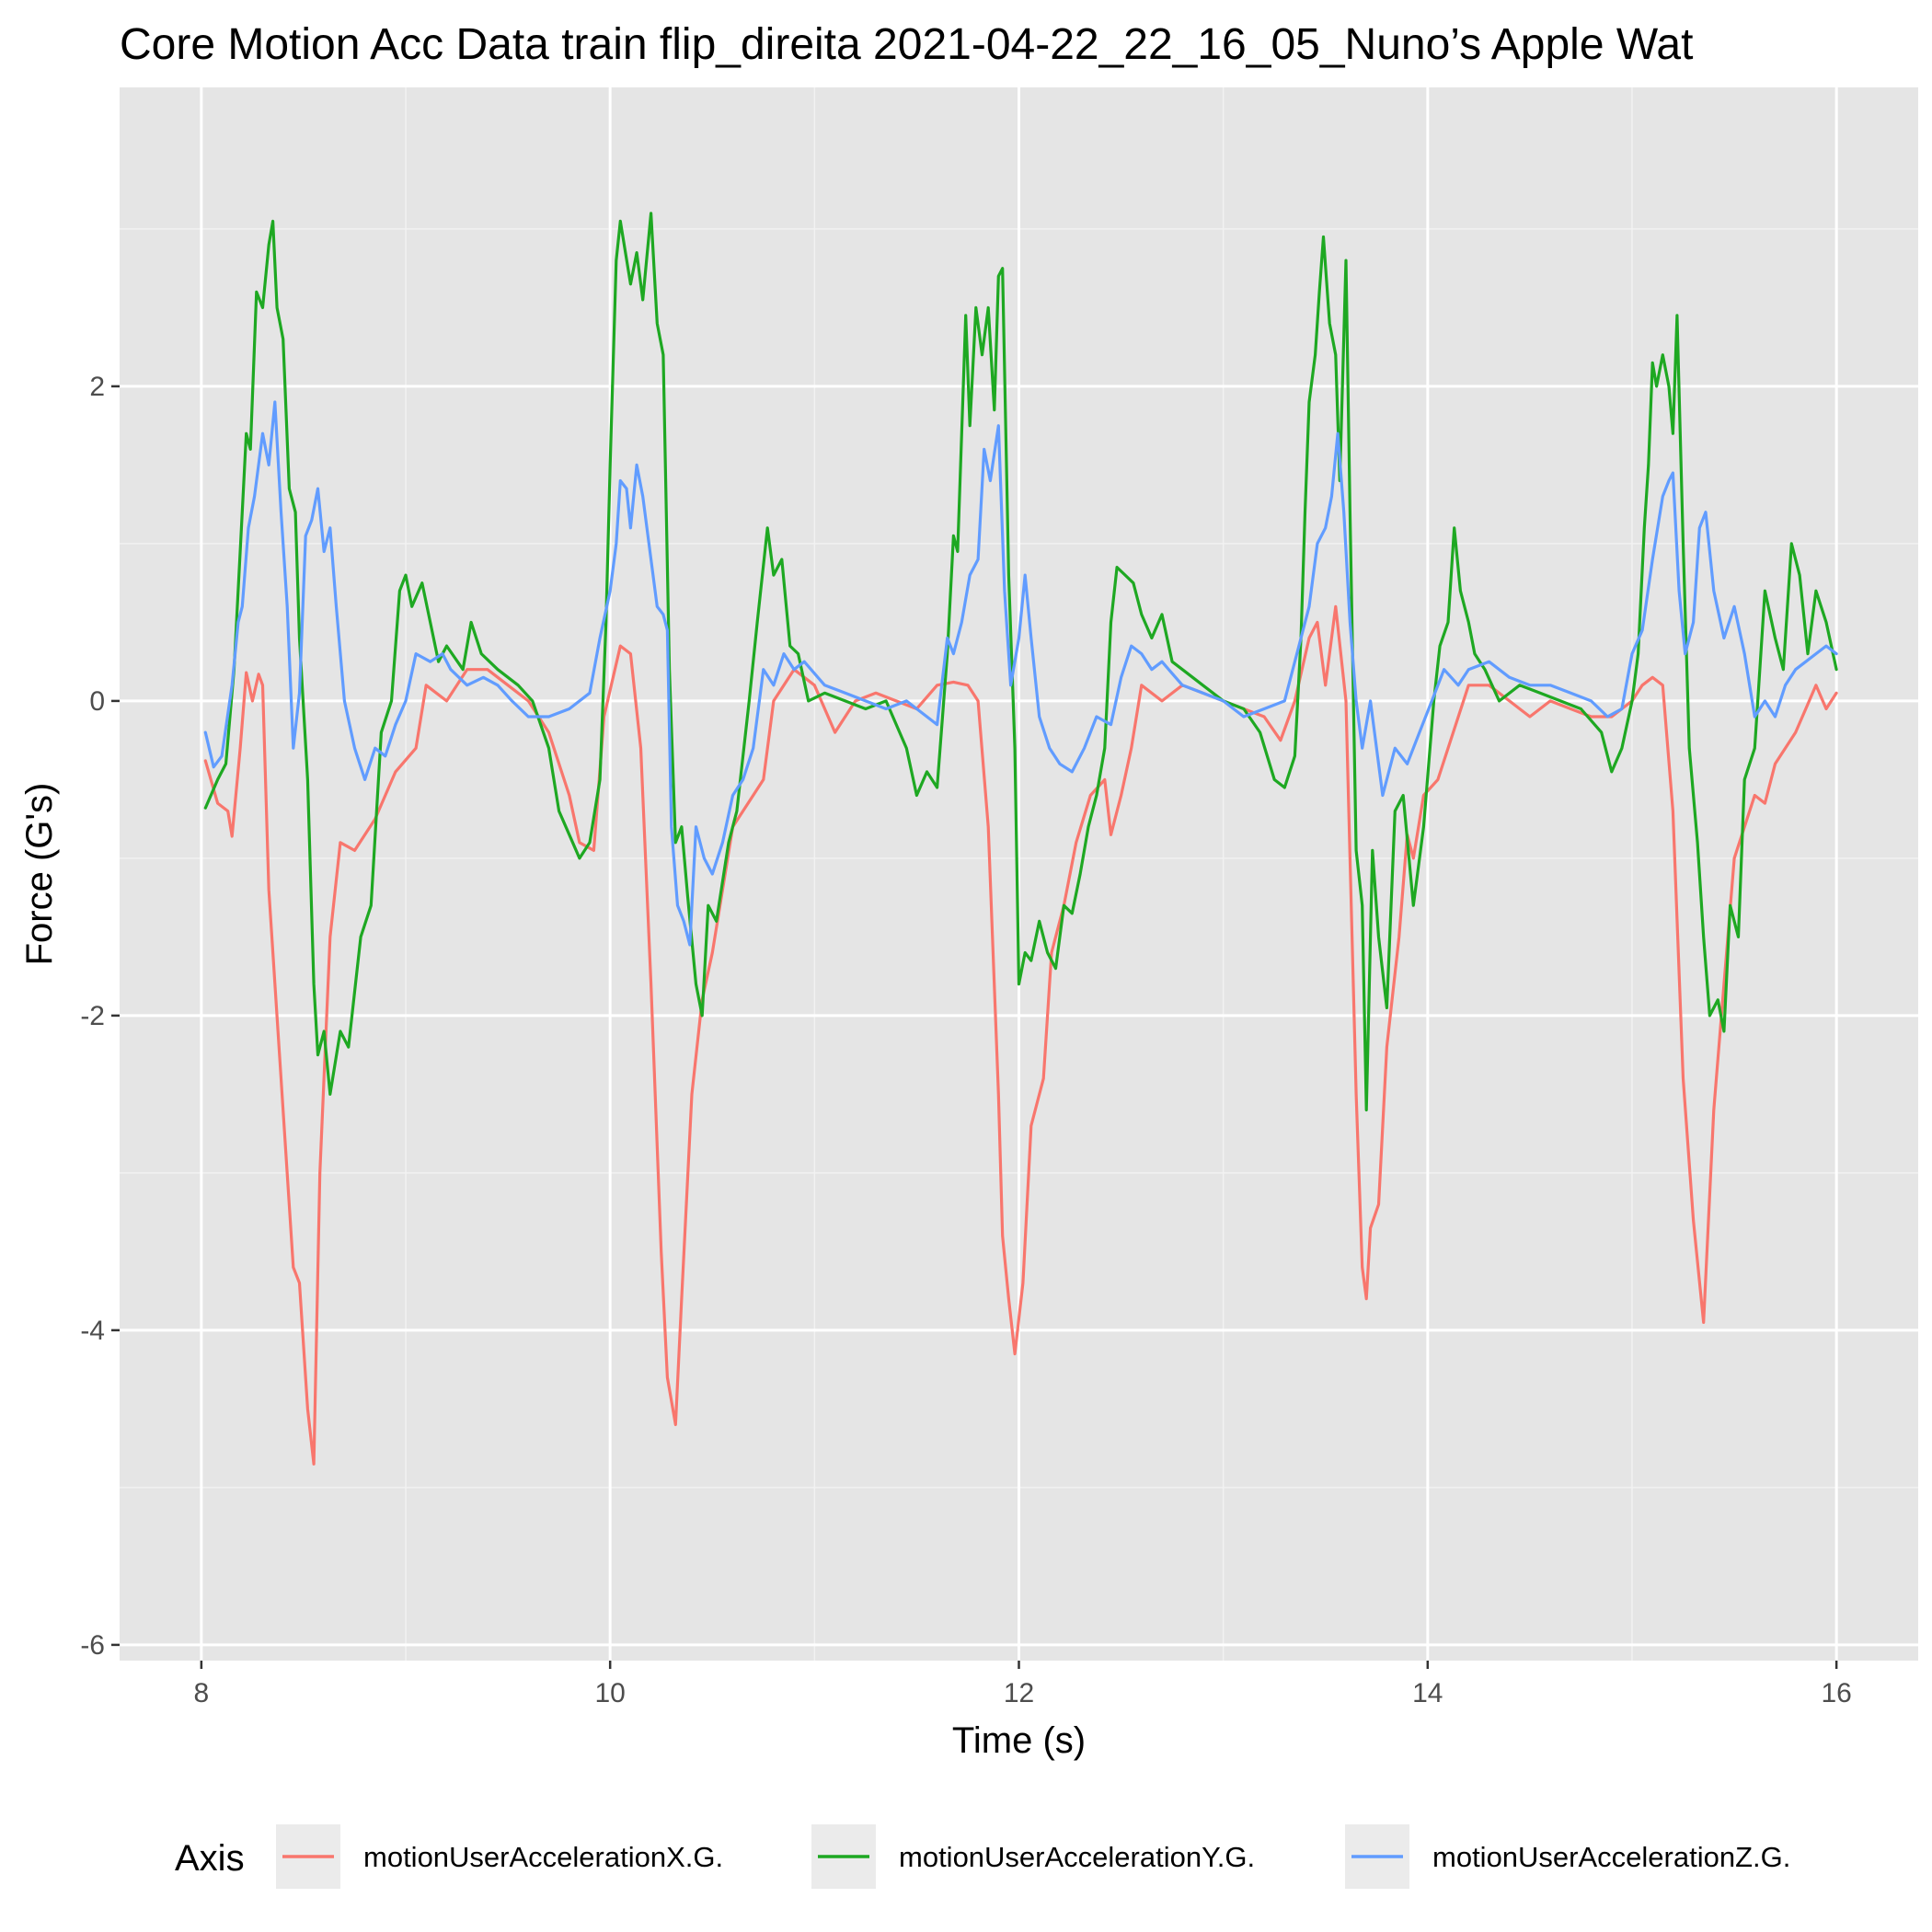  I want to click on x-tick-label: 16, so click(1836, 1693).